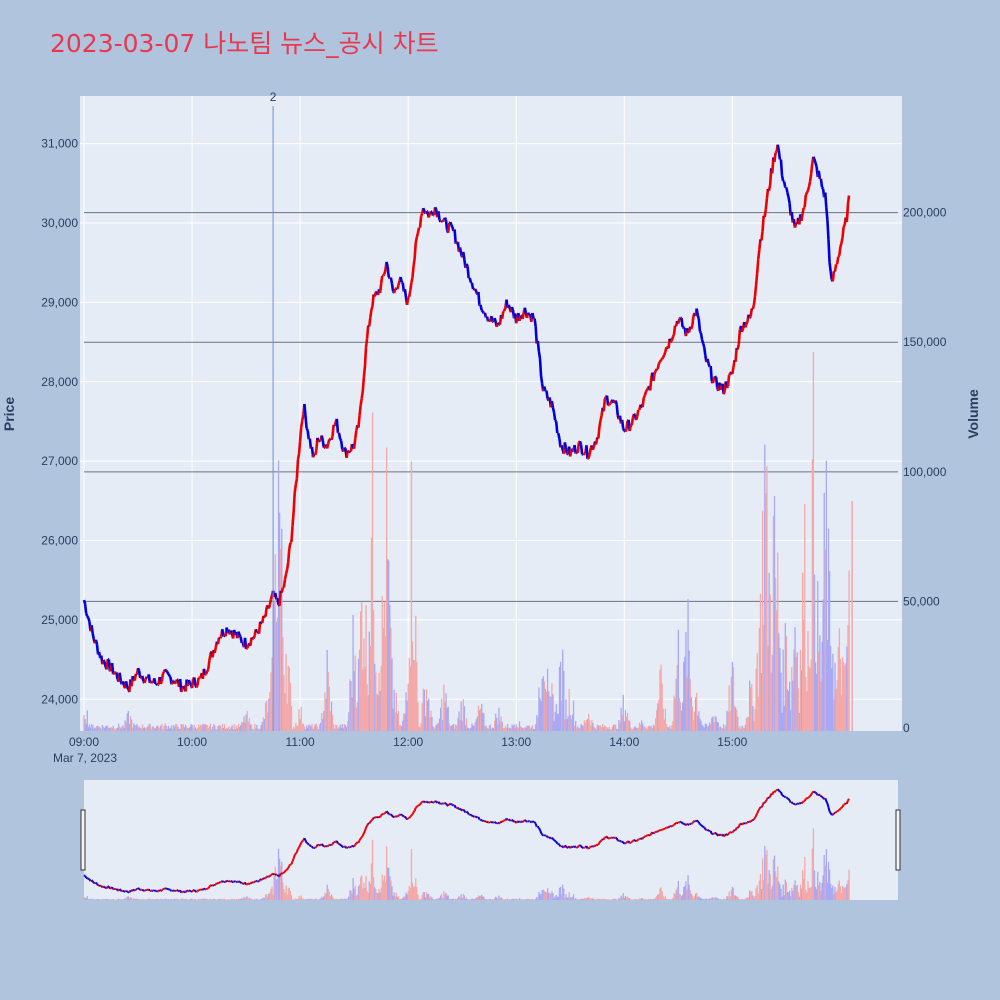 Image resolution: width=1000 pixels, height=1000 pixels. Describe the element at coordinates (490, 840) in the screenshot. I see `range-slider` at that location.